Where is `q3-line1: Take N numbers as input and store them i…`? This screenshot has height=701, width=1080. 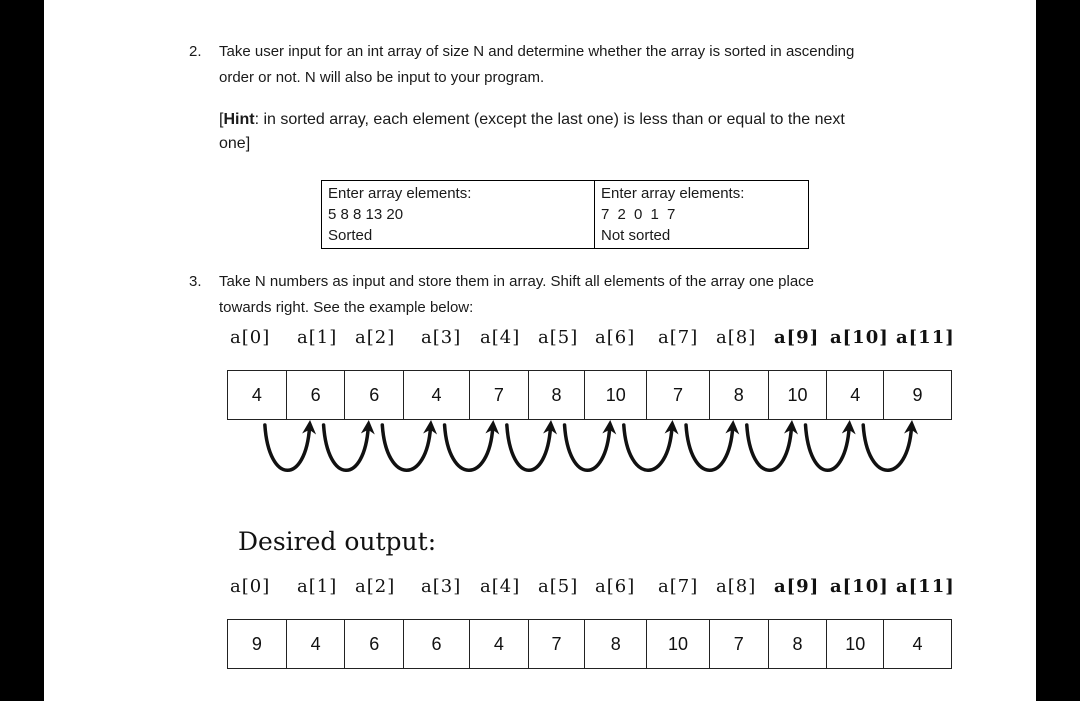
q3-line1: Take N numbers as input and store them i… is located at coordinates (517, 281).